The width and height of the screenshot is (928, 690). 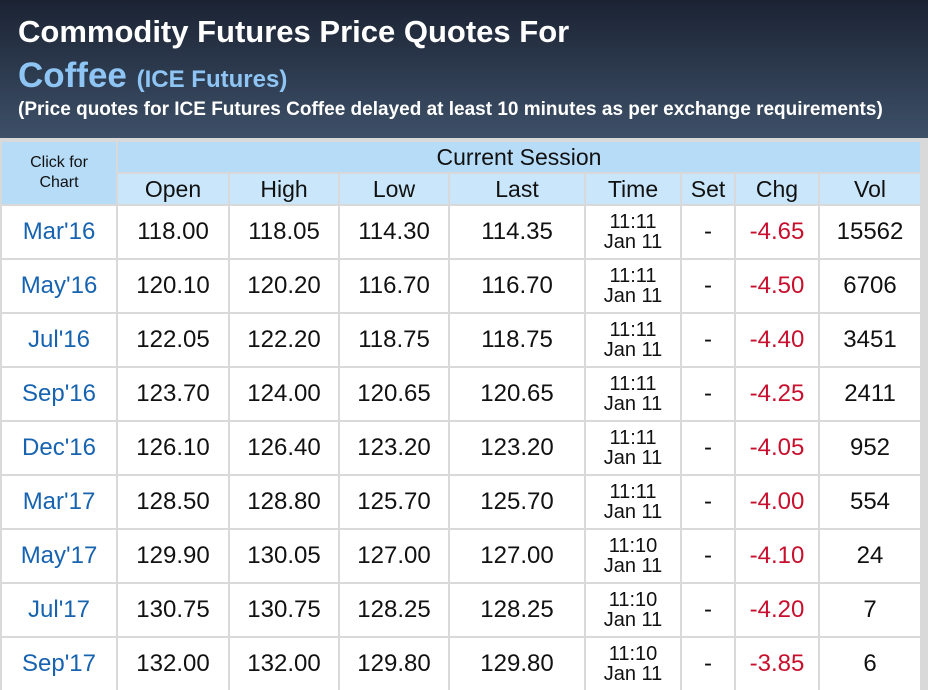 I want to click on column-header: Low, so click(x=394, y=189).